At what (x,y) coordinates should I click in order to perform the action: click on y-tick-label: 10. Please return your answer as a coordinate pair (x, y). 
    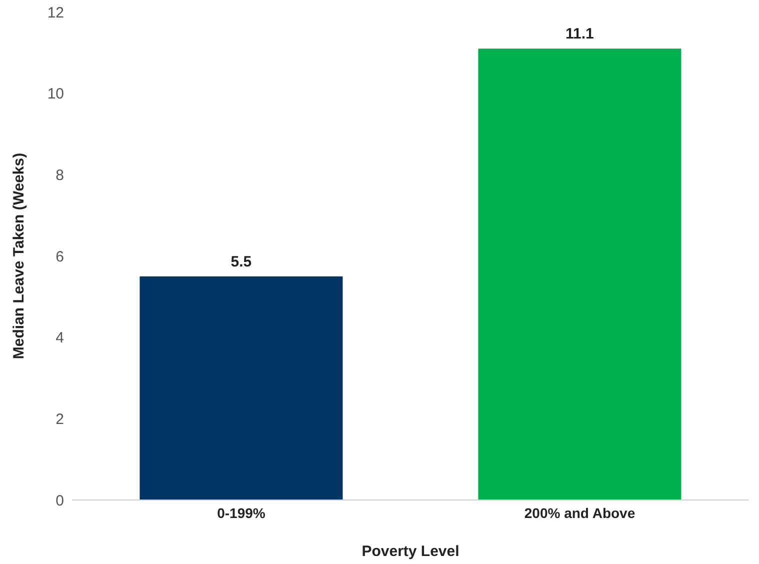
    Looking at the image, I should click on (55, 94).